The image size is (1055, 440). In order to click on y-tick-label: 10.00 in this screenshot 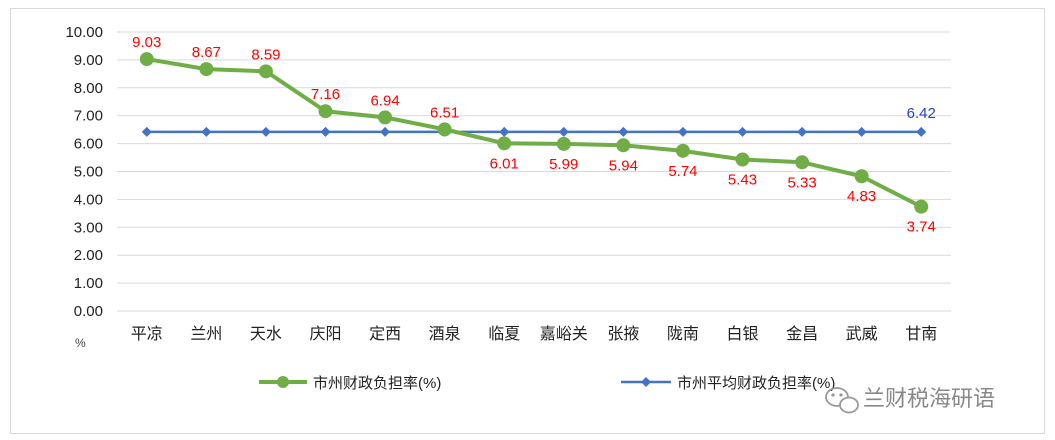, I will do `click(84, 32)`.